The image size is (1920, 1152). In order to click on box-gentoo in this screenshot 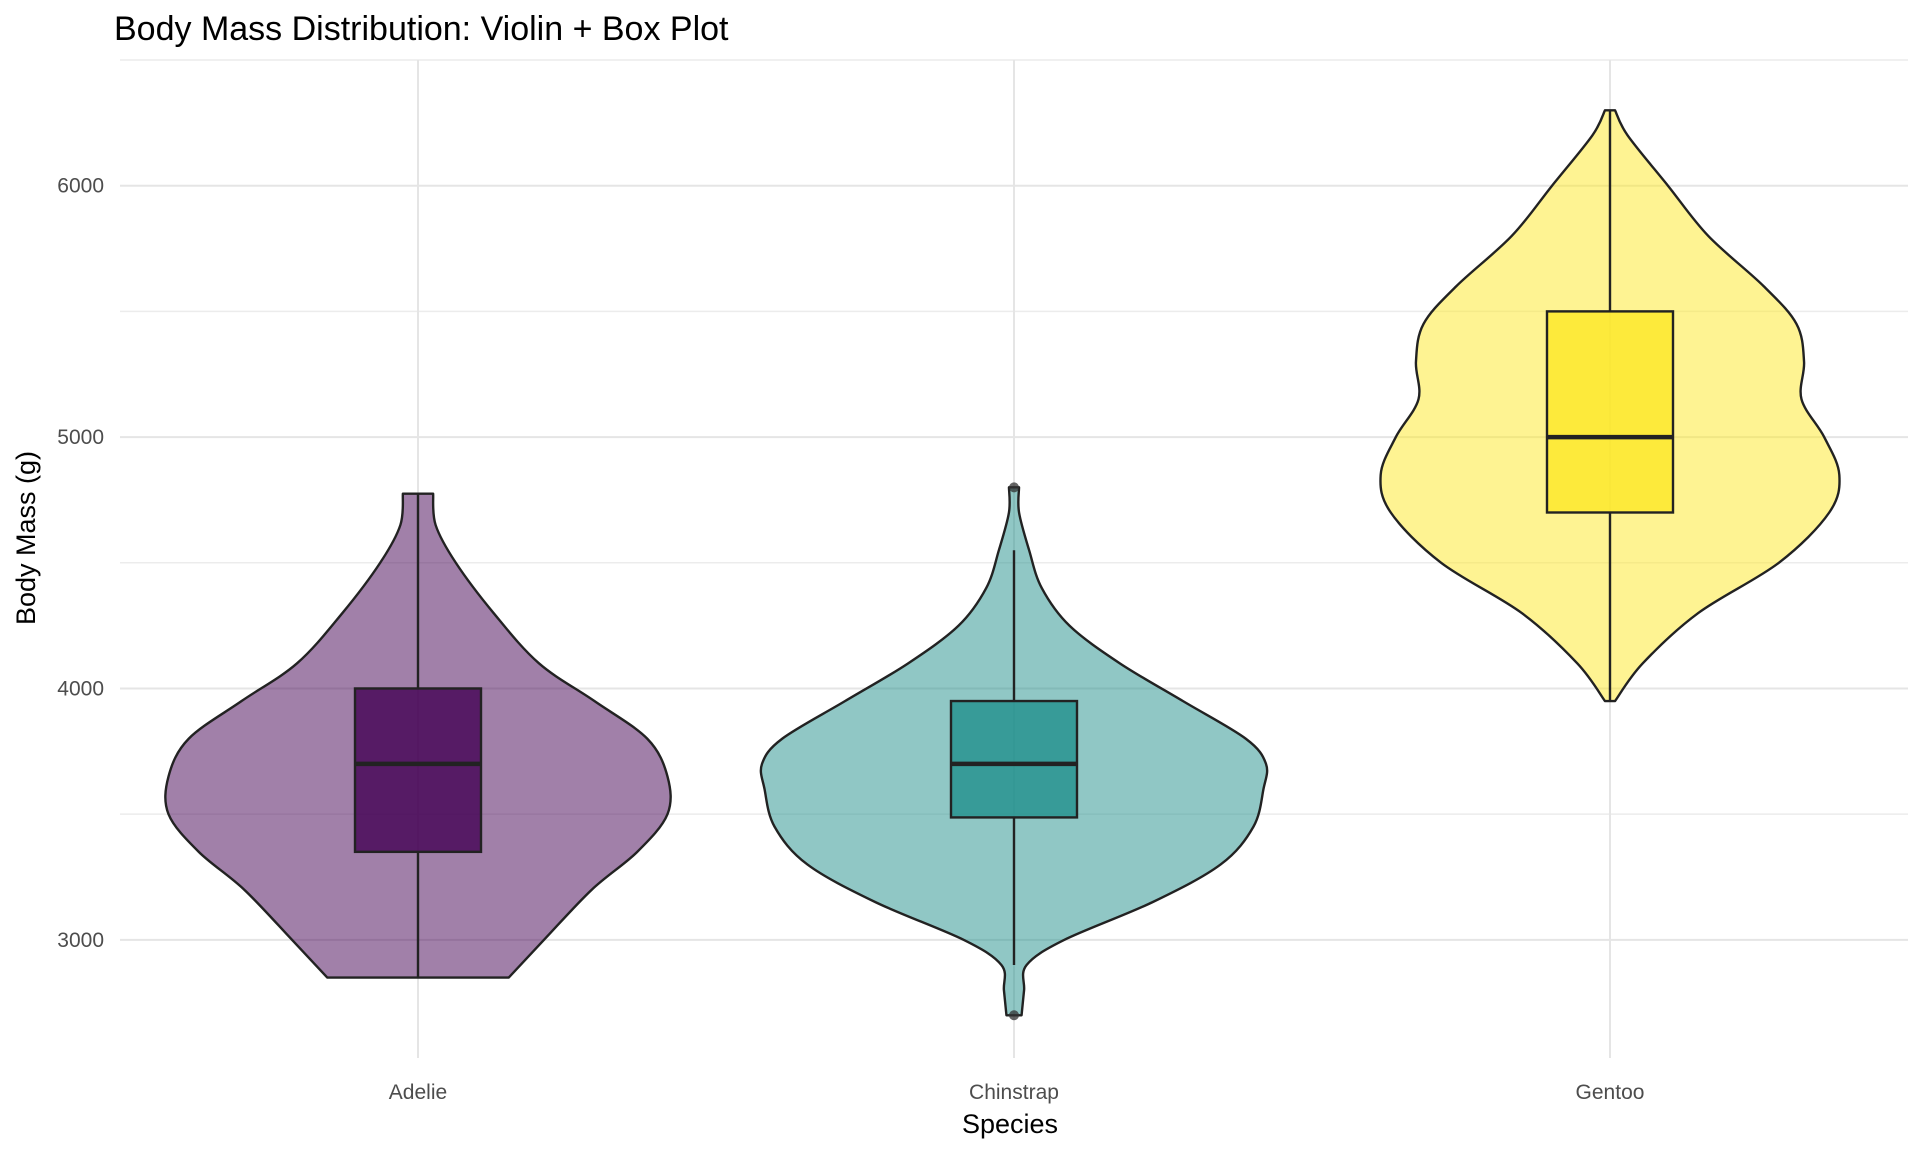, I will do `click(1610, 412)`.